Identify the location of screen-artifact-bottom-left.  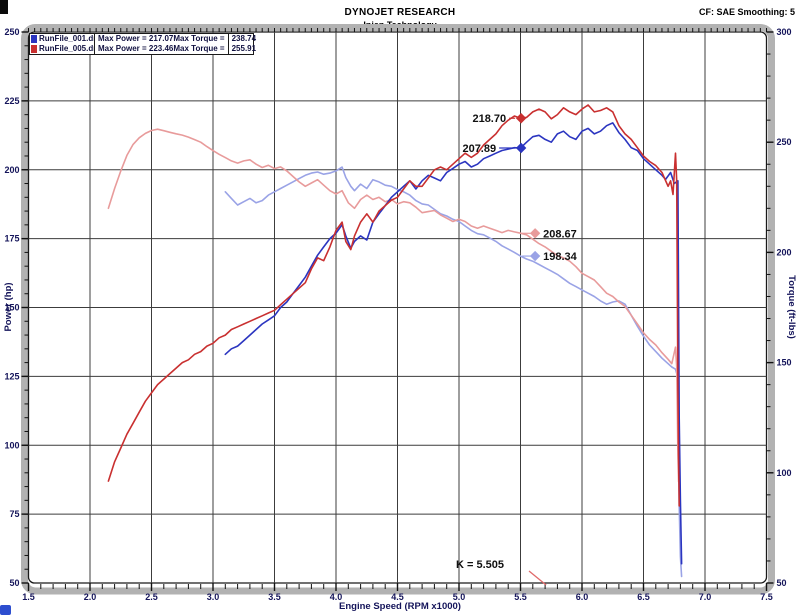
(5, 610).